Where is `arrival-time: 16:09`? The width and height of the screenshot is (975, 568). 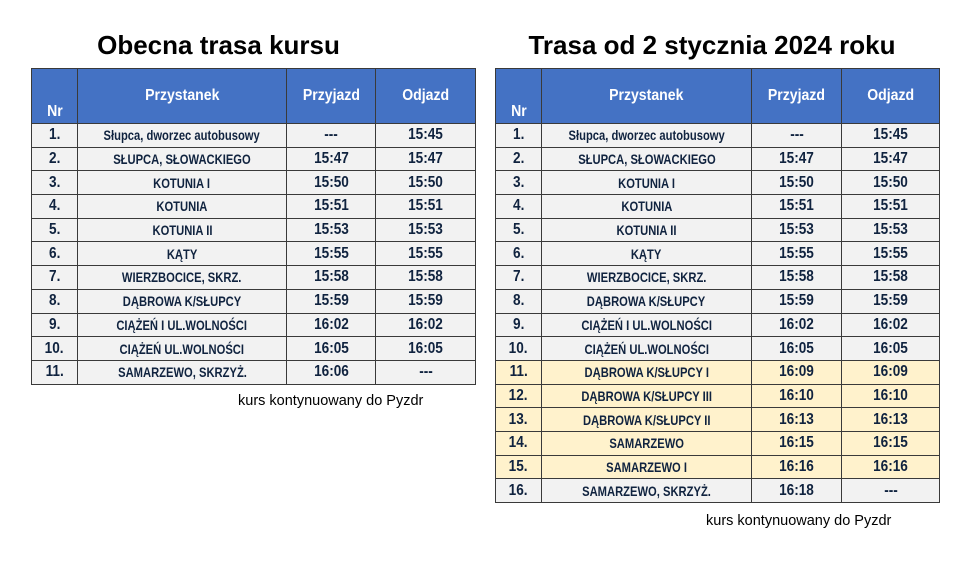 arrival-time: 16:09 is located at coordinates (796, 372).